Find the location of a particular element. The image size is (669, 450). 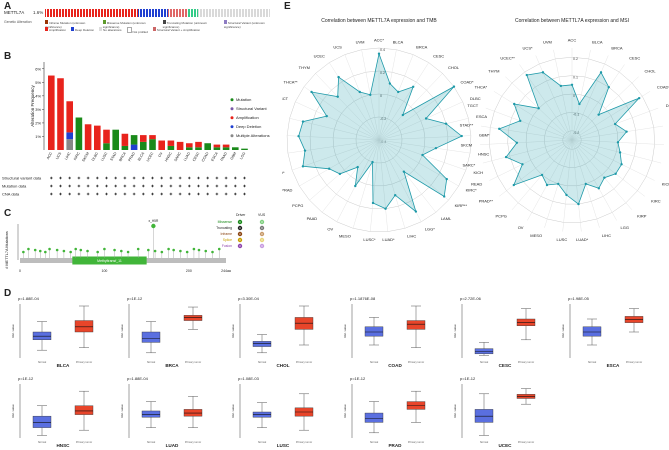

radar-category-label: SARC* is located at coordinates (469, 165).